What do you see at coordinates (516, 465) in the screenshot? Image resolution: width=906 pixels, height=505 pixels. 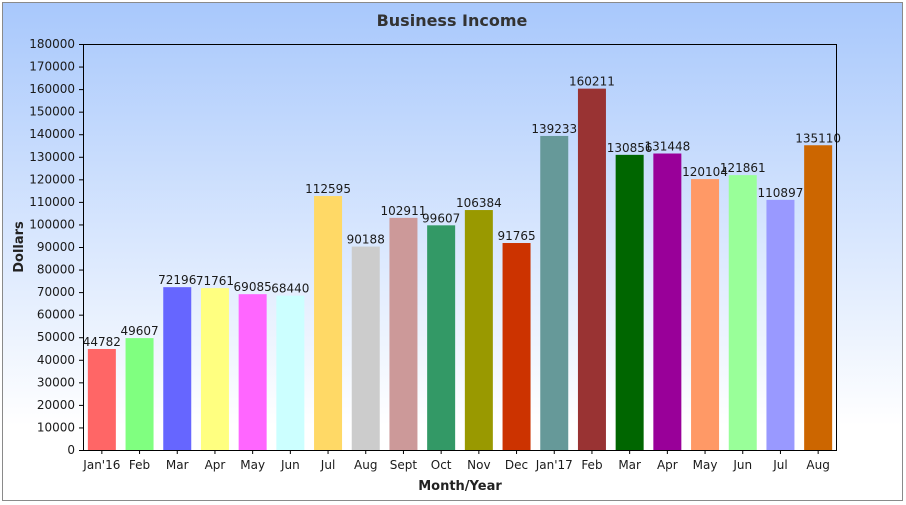 I see `x-tick-label: Dec` at bounding box center [516, 465].